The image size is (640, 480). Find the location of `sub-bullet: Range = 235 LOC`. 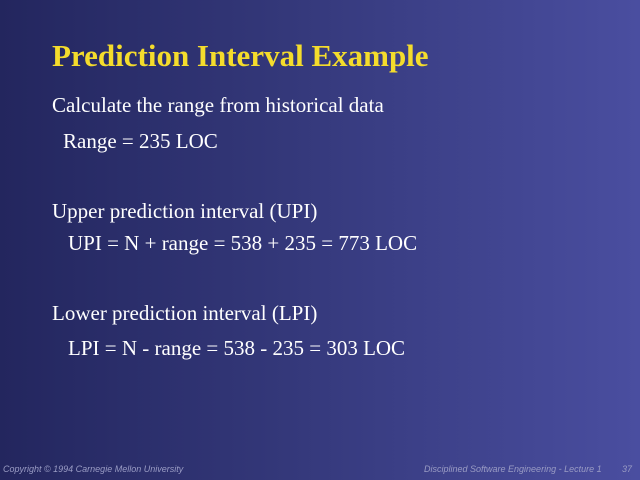

sub-bullet: Range = 235 LOC is located at coordinates (140, 141).